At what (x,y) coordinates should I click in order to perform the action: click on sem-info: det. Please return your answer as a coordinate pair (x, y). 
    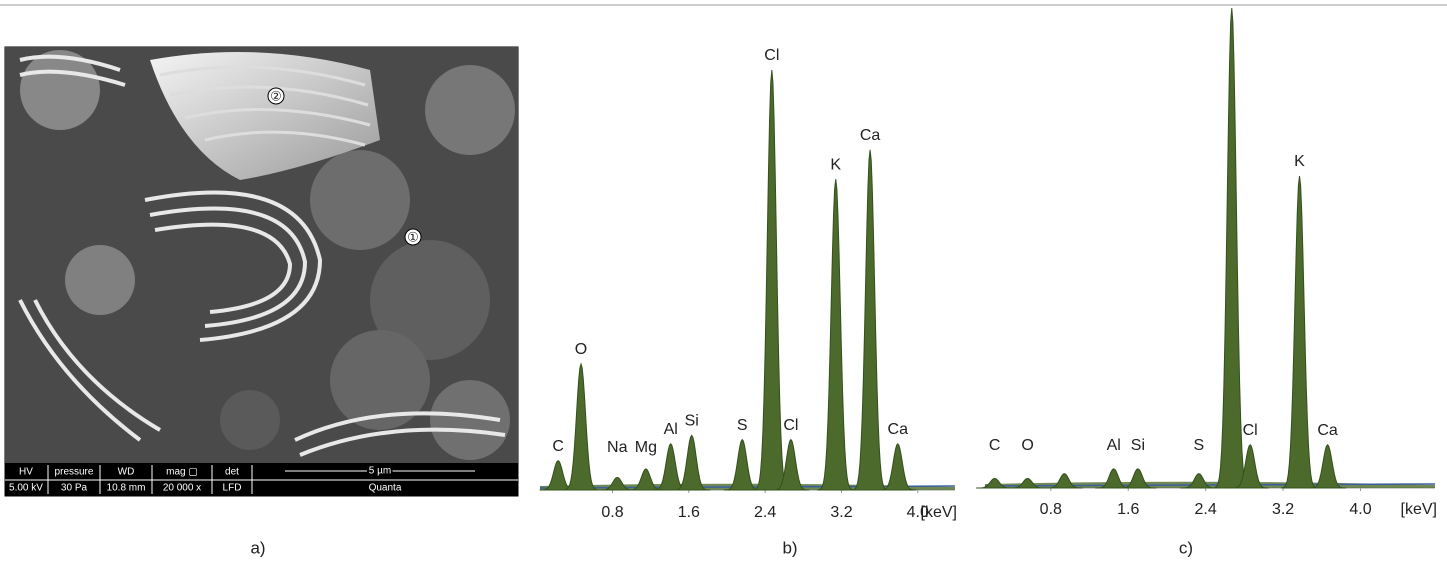
    Looking at the image, I should click on (232, 472).